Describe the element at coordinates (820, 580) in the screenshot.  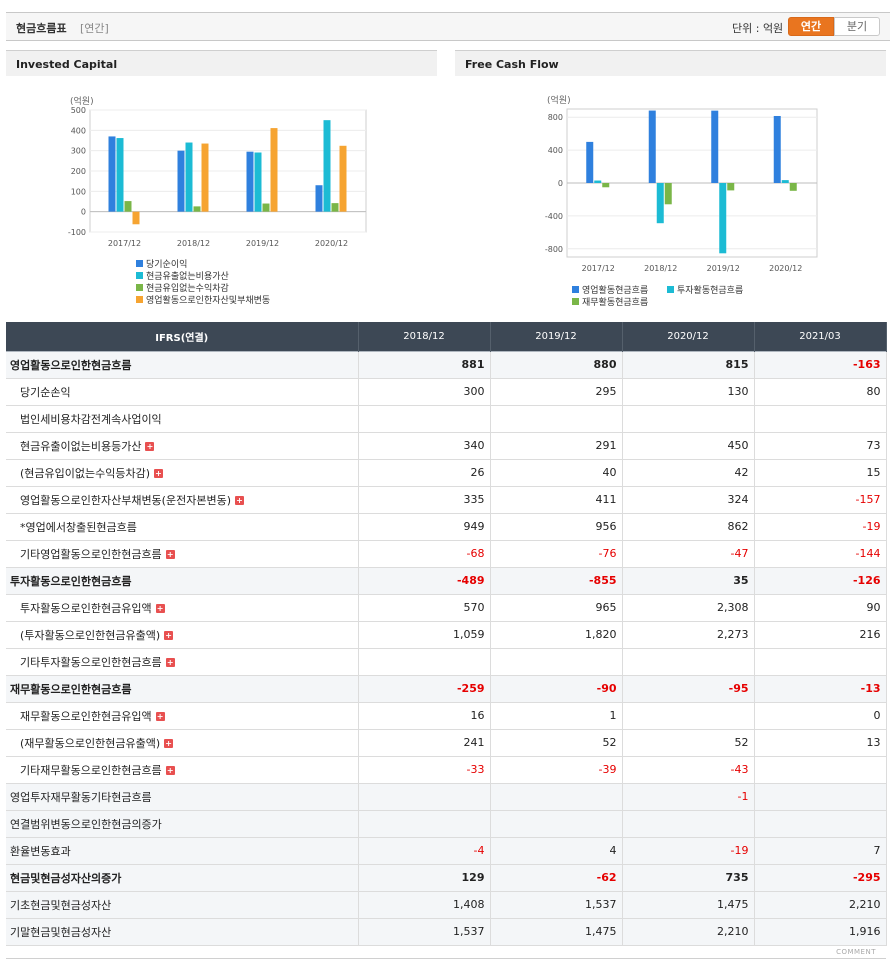
I see `row-value: -126` at that location.